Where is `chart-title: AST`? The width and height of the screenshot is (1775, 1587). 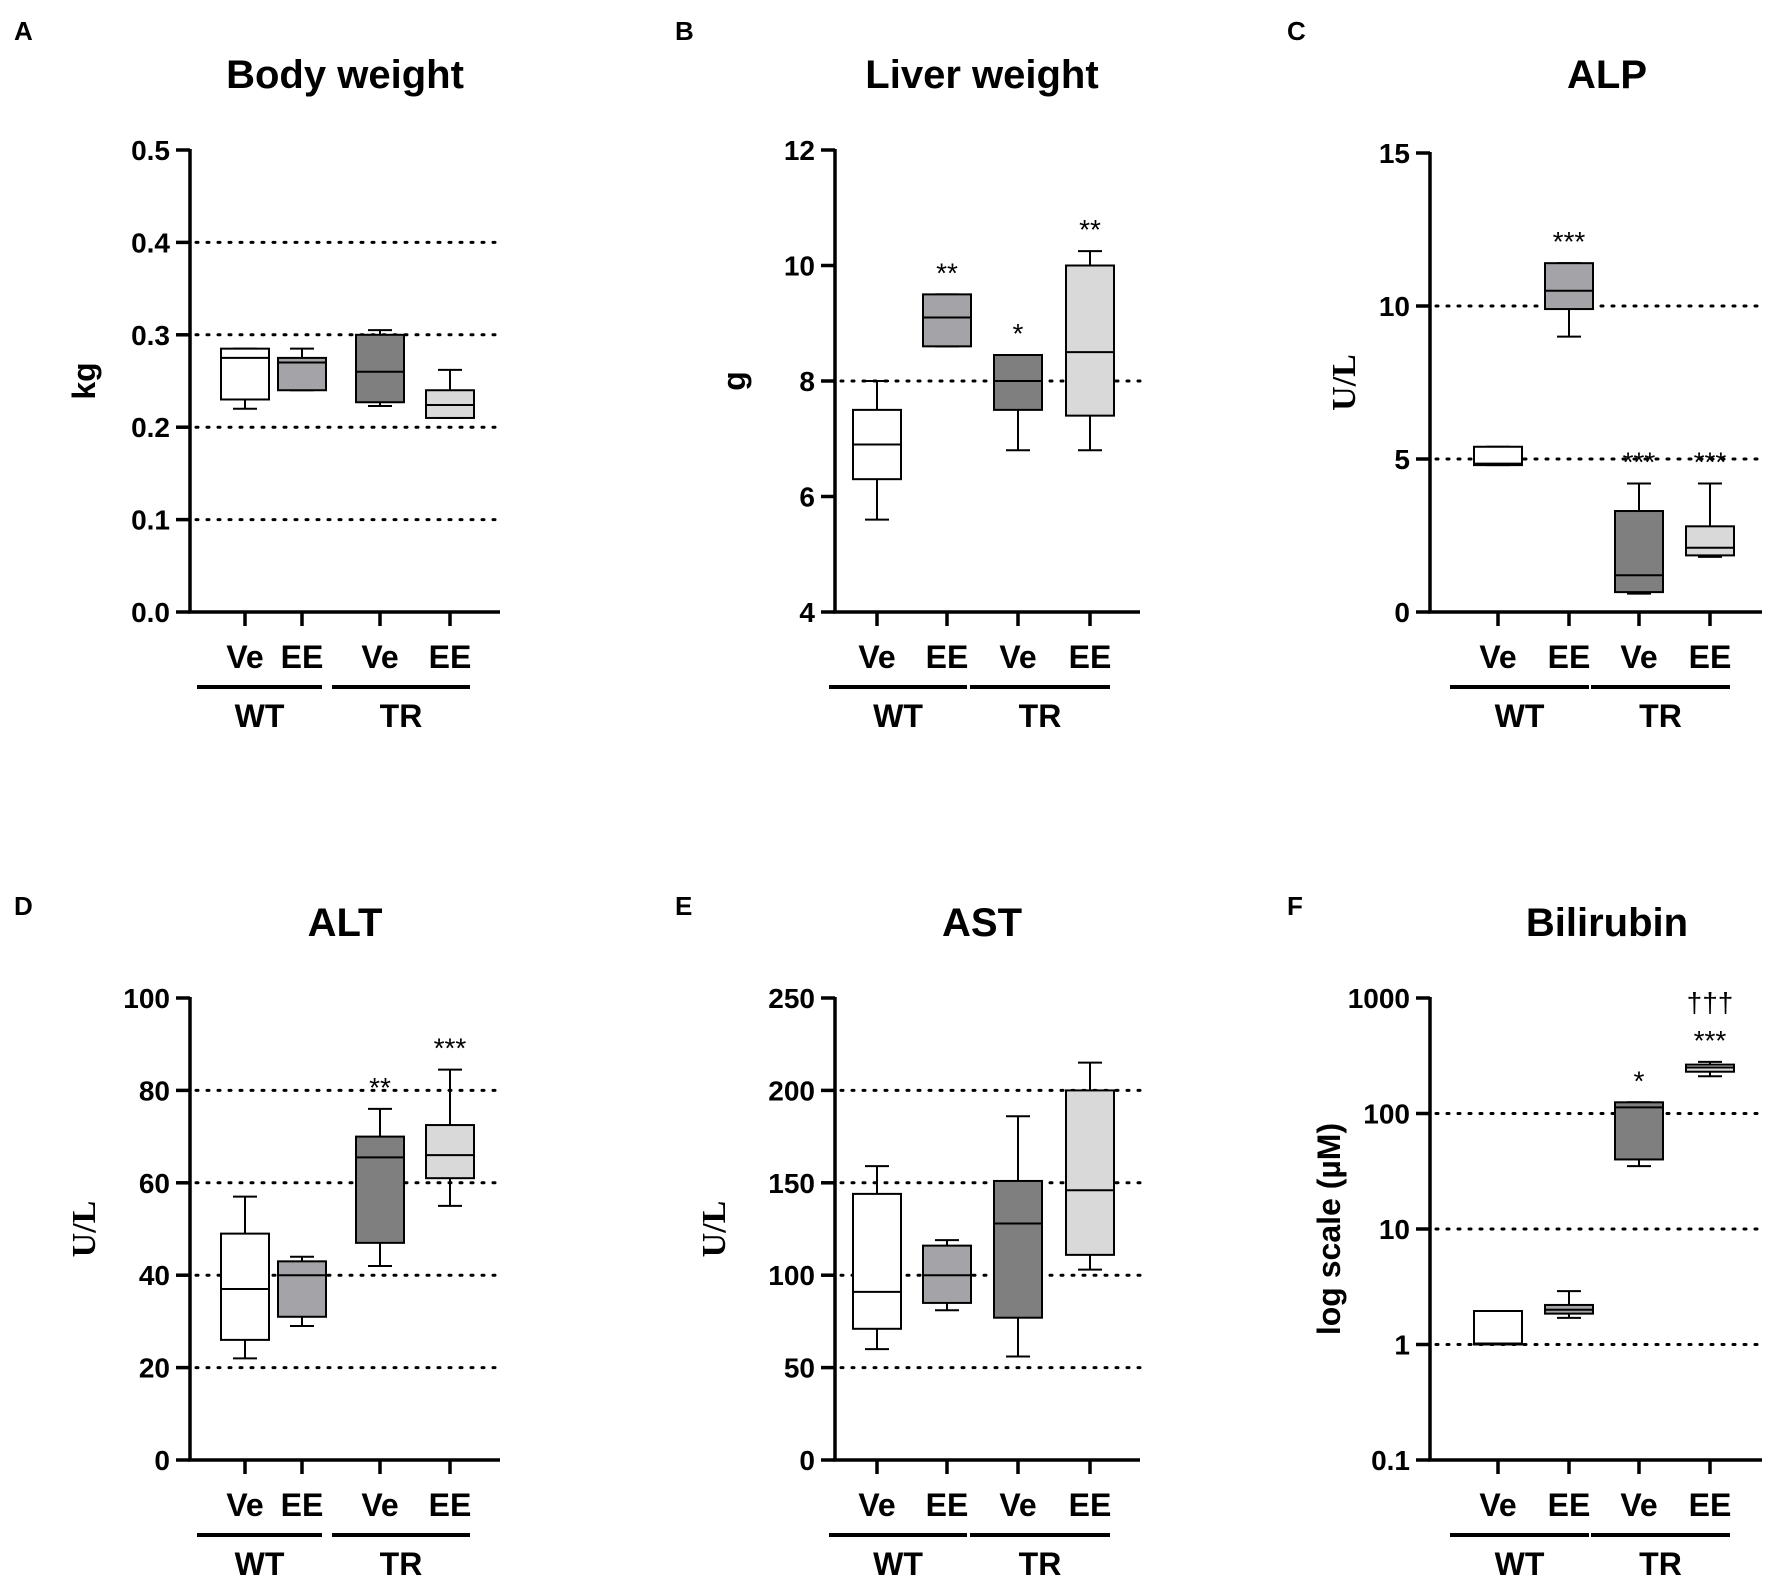 chart-title: AST is located at coordinates (982, 923).